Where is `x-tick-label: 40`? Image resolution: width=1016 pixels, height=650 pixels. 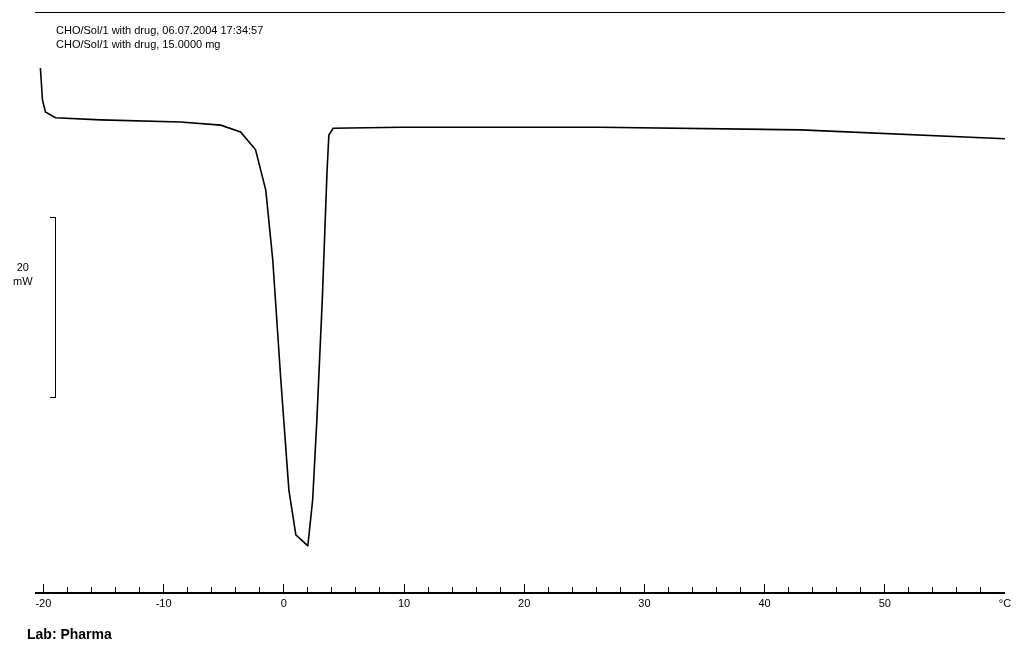 x-tick-label: 40 is located at coordinates (764, 602).